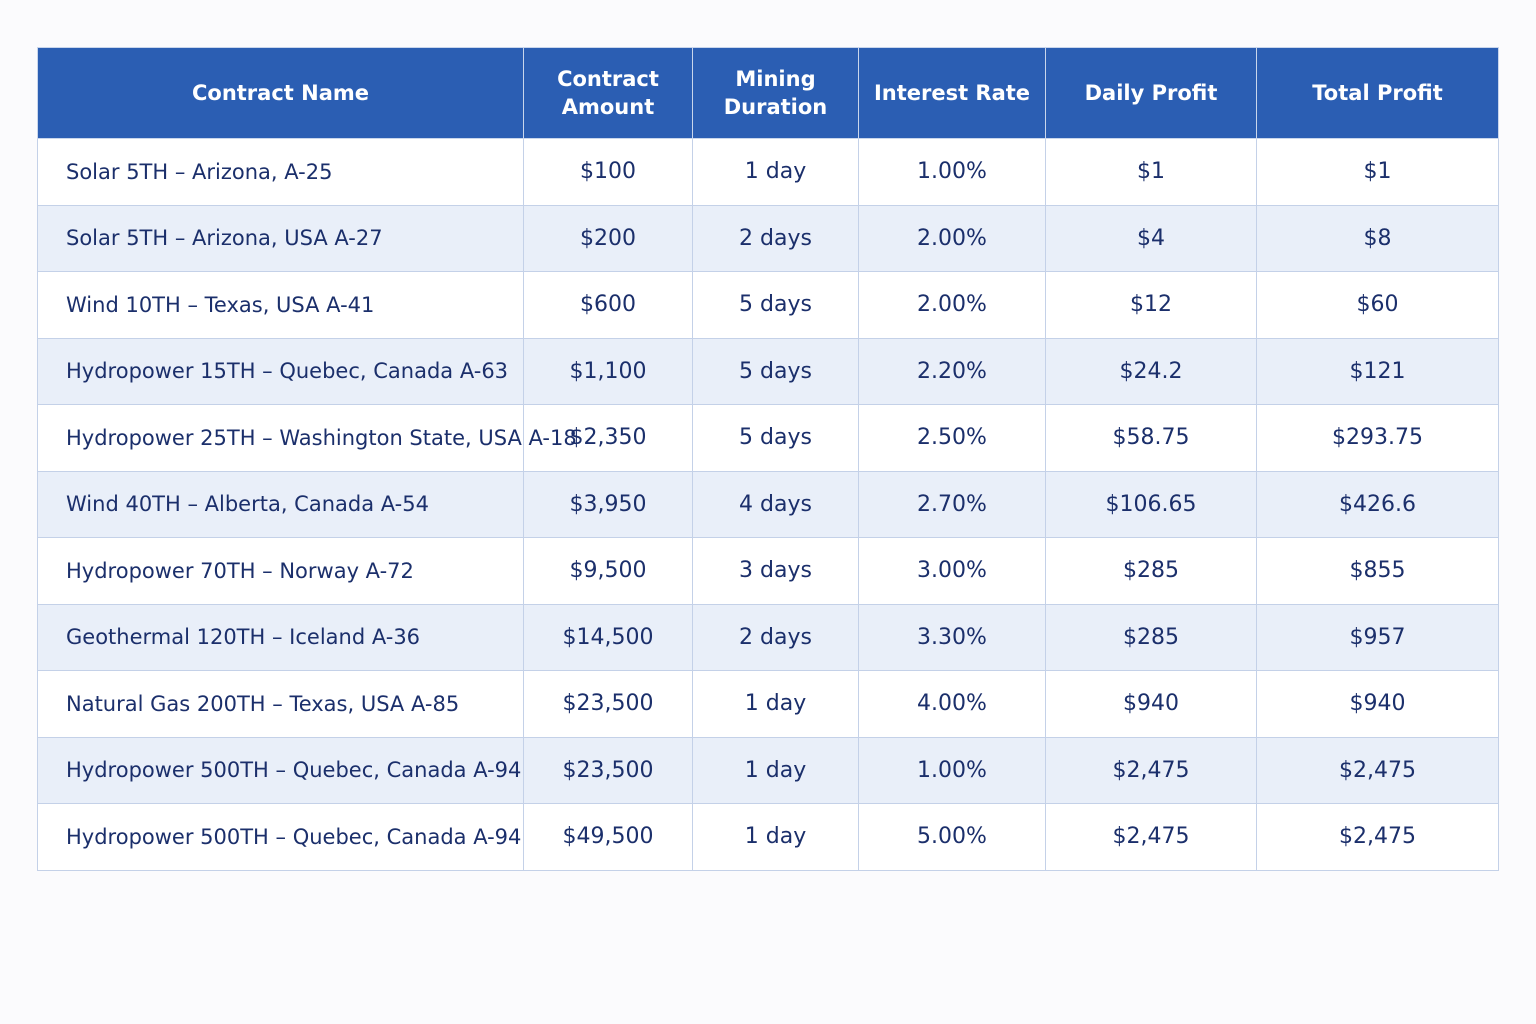 This screenshot has width=1536, height=1024. I want to click on table-cell: 3.00%, so click(952, 571).